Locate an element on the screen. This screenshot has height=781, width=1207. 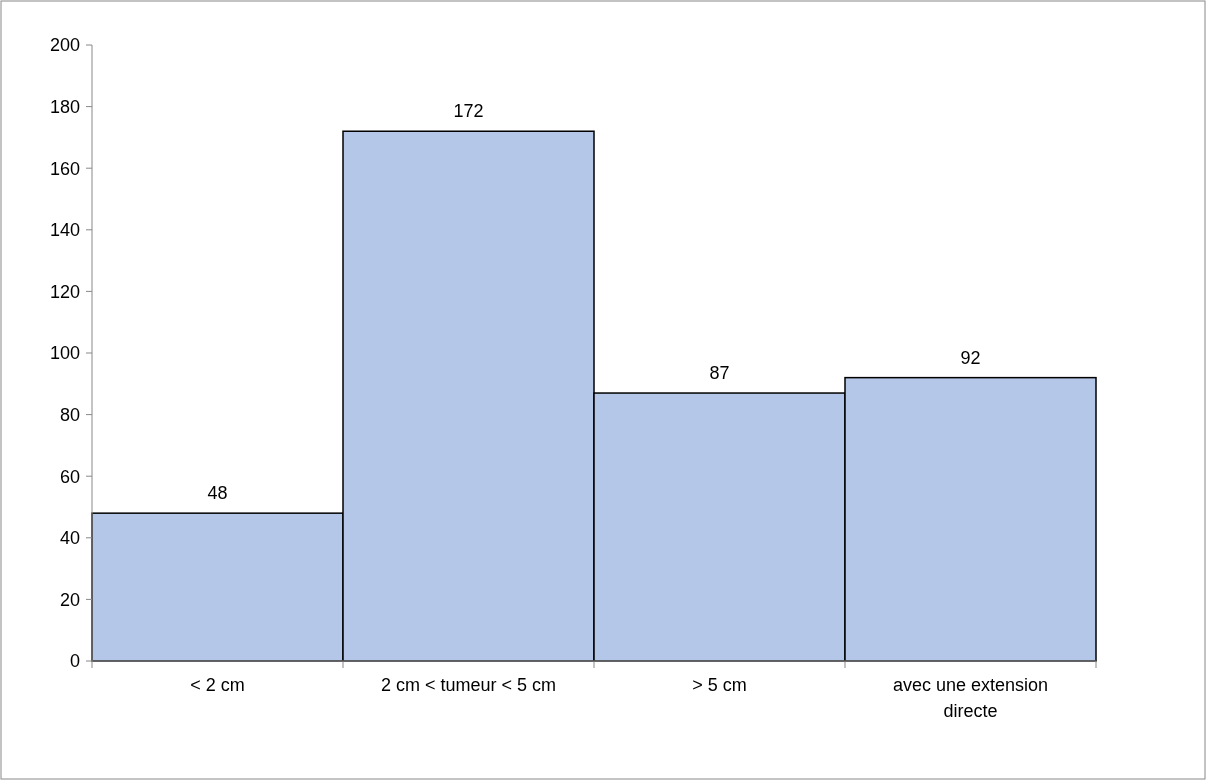
y-tick-label: 0 is located at coordinates (74, 661).